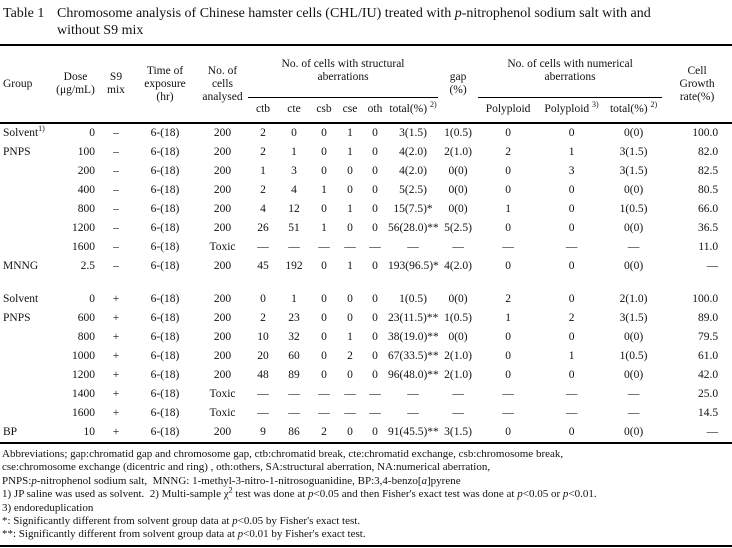 The image size is (732, 548). I want to click on table-row: 1600 +6-(18) Toxic — — — — — — — — — — 14.5, so click(366, 413).